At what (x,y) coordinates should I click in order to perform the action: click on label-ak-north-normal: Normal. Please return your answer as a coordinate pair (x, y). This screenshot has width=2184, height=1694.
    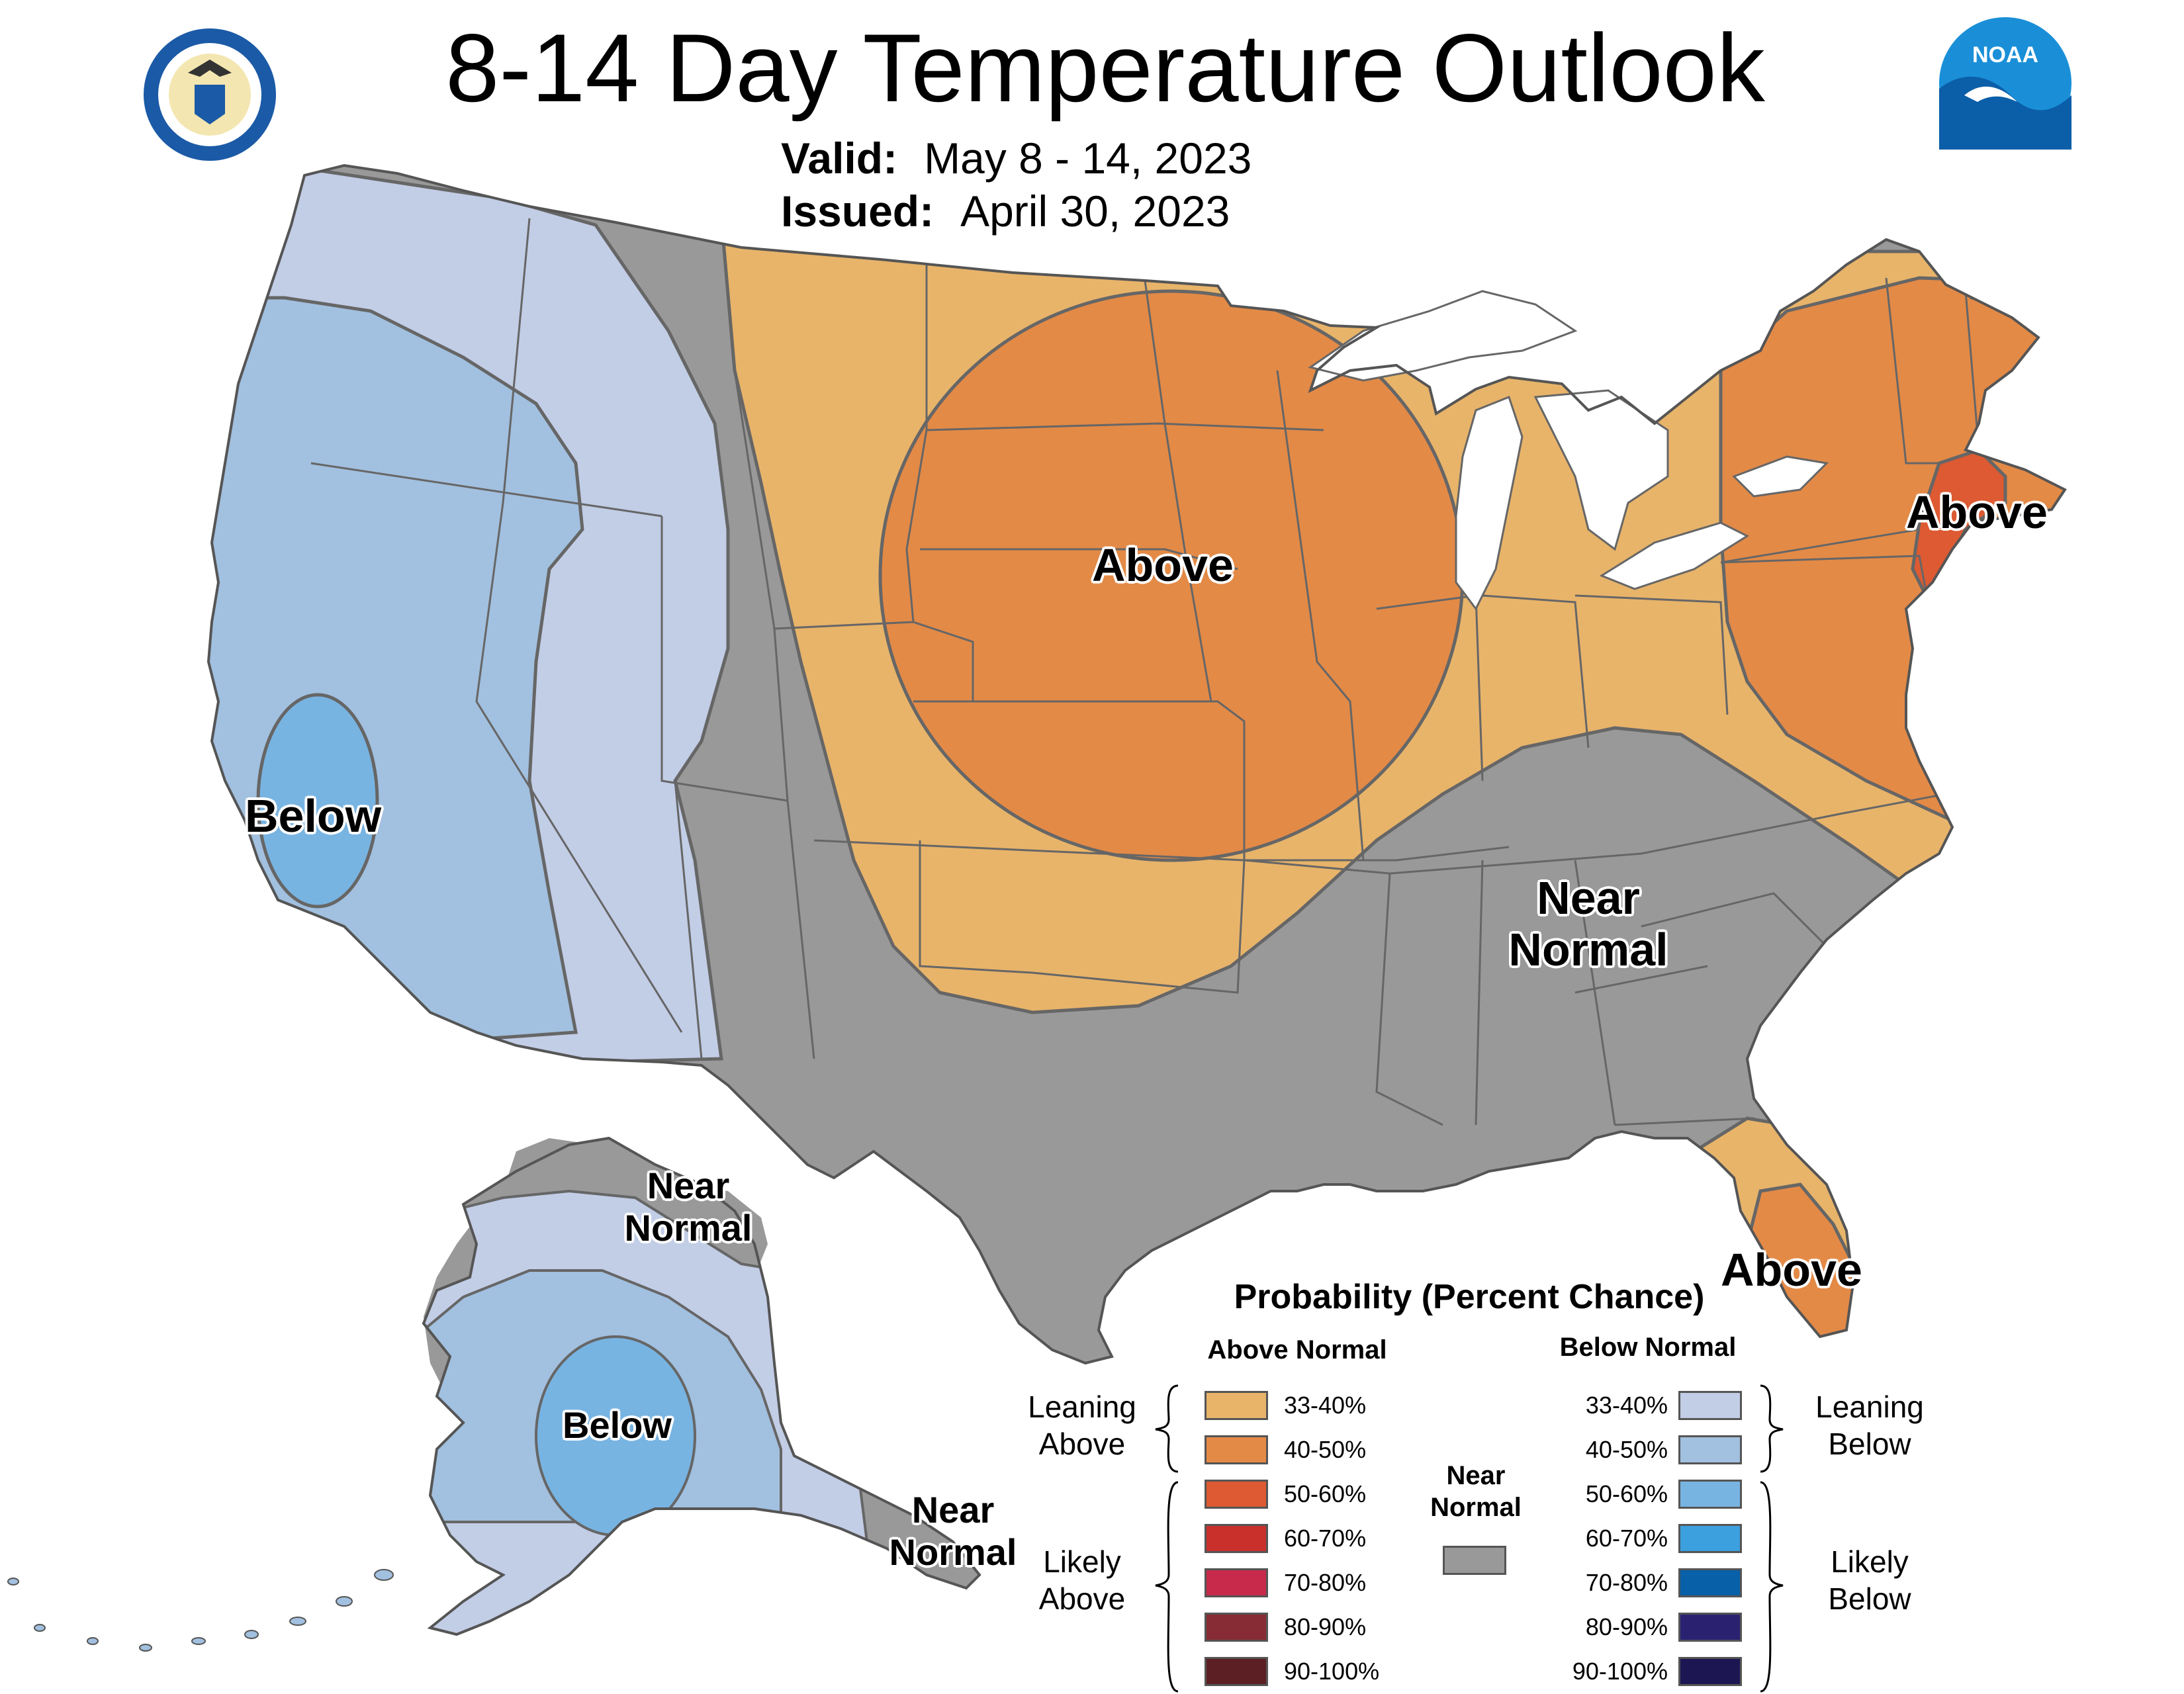
    Looking at the image, I should click on (688, 1228).